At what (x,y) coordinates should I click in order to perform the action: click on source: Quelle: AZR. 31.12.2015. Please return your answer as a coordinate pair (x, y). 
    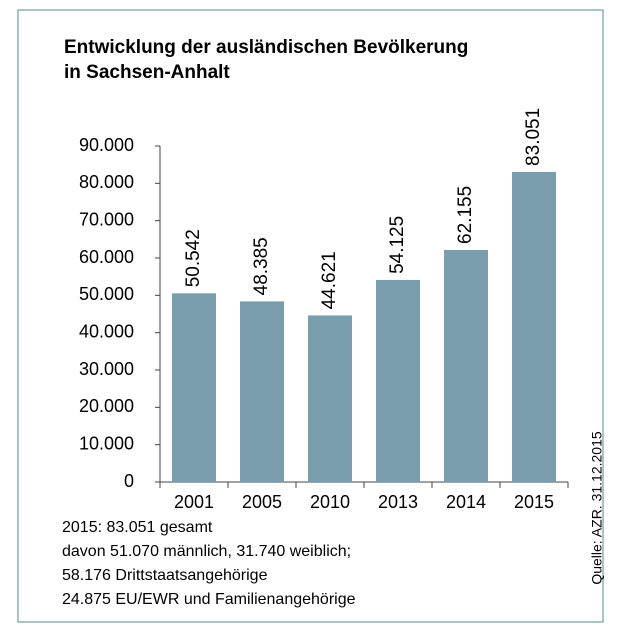
    Looking at the image, I should click on (597, 508).